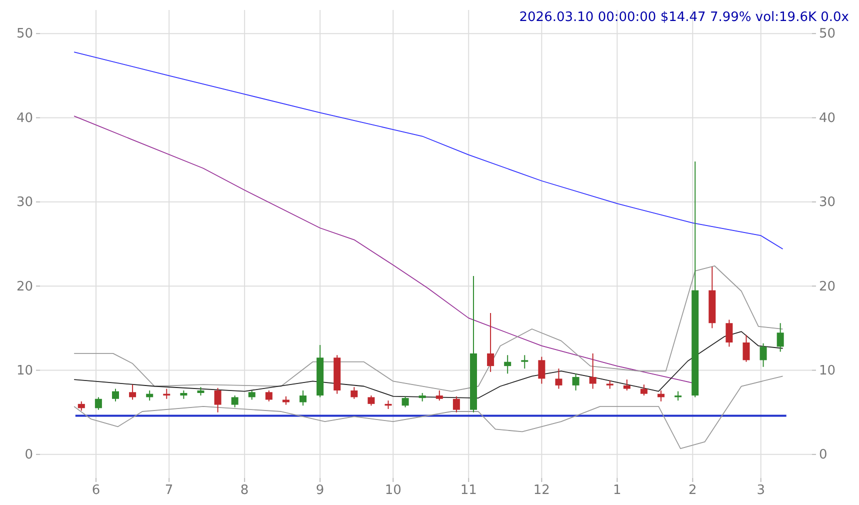  Describe the element at coordinates (24, 202) in the screenshot. I see `y-tick-label: 30` at that location.